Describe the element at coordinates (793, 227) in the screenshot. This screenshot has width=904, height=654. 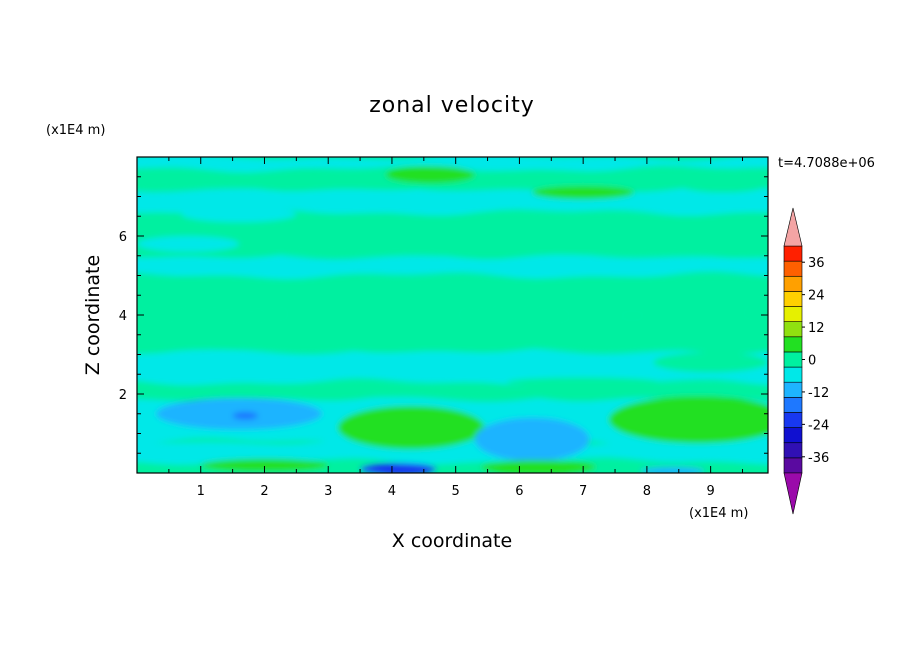
I see `colorbar-over-arrow` at that location.